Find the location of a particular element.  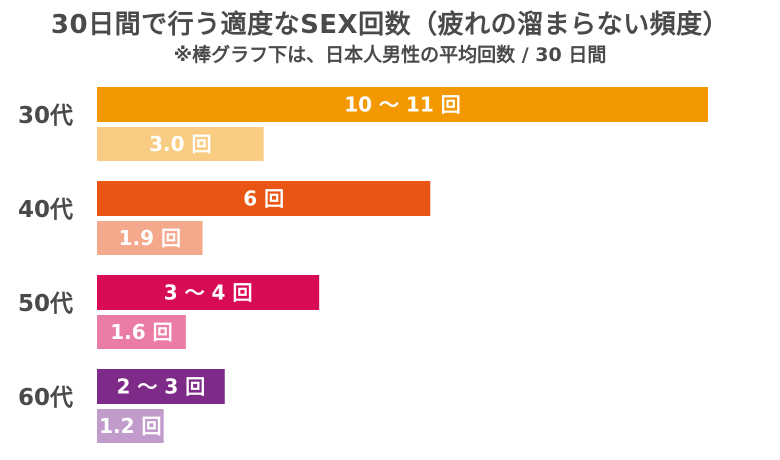

bar-recommended-label: 3 ～ 4 回 is located at coordinates (208, 293).